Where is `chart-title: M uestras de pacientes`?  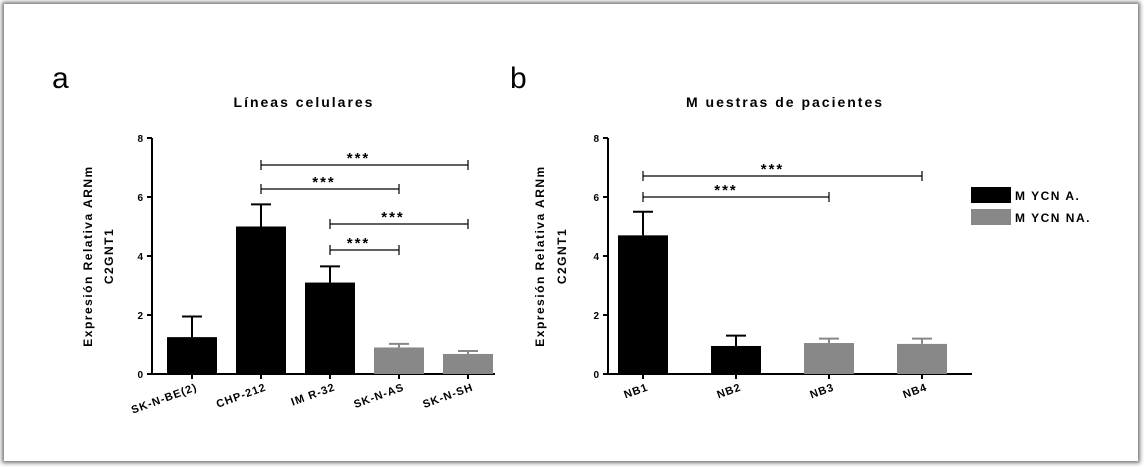 chart-title: M uestras de pacientes is located at coordinates (785, 102).